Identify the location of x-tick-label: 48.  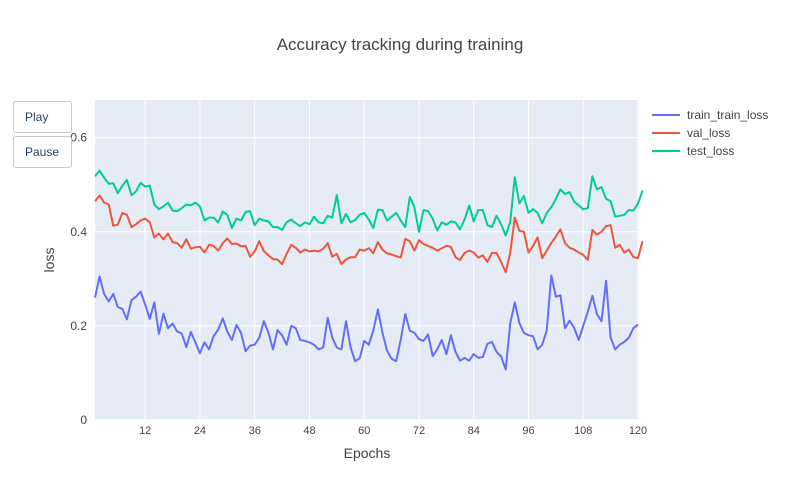
(309, 431).